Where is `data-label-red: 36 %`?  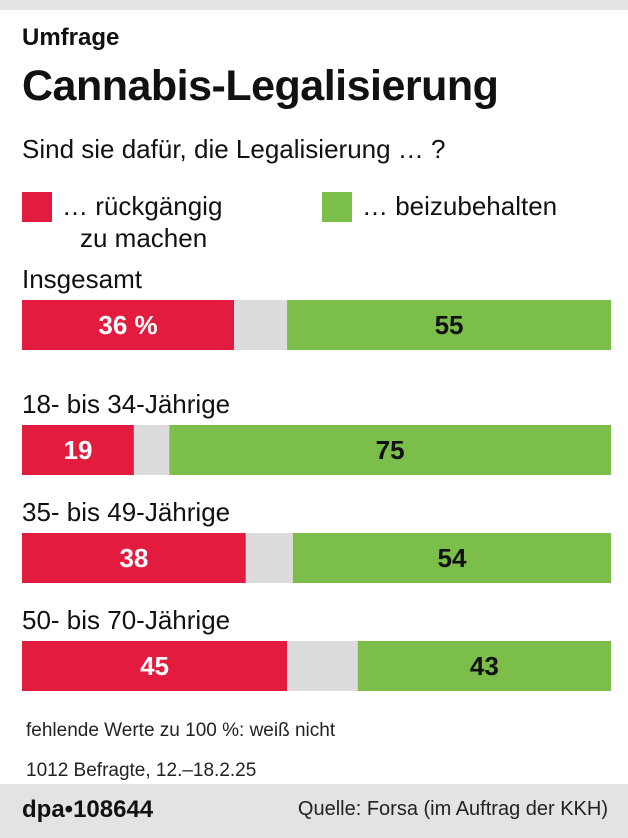
data-label-red: 36 % is located at coordinates (127, 325).